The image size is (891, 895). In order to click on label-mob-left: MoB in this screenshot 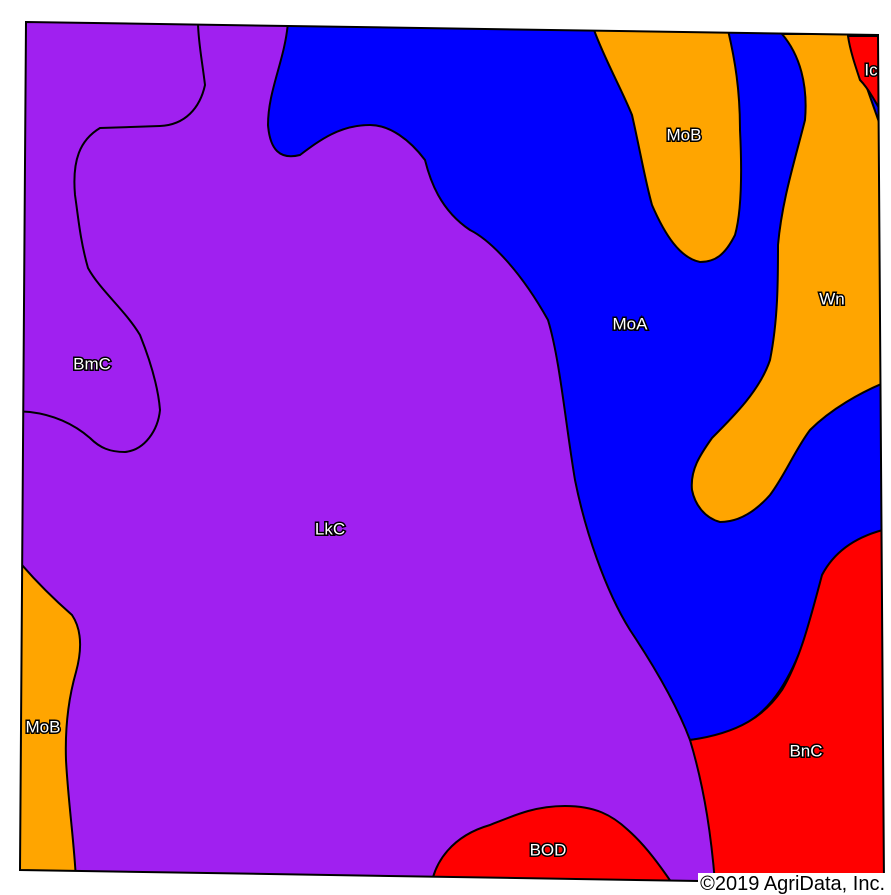, I will do `click(43, 726)`.